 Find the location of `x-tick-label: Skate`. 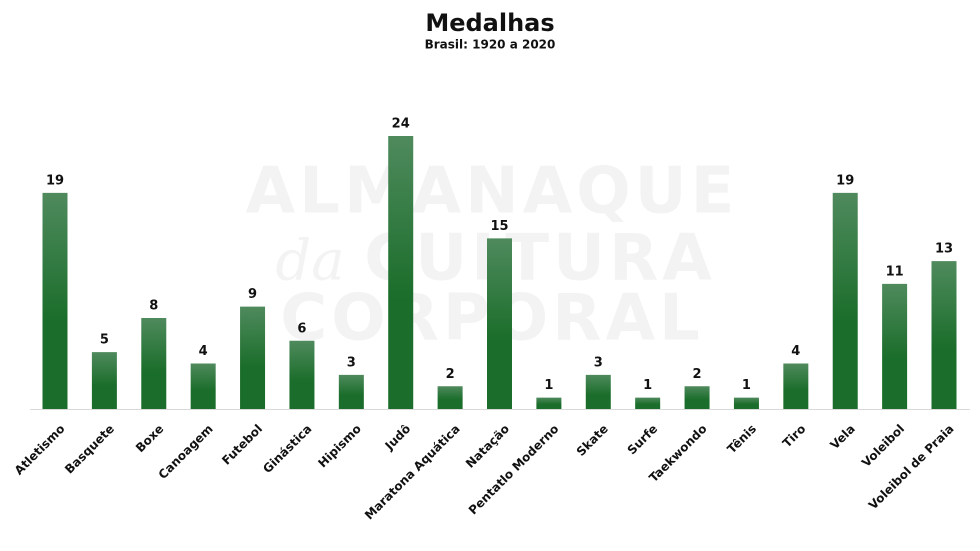

x-tick-label: Skate is located at coordinates (592, 440).